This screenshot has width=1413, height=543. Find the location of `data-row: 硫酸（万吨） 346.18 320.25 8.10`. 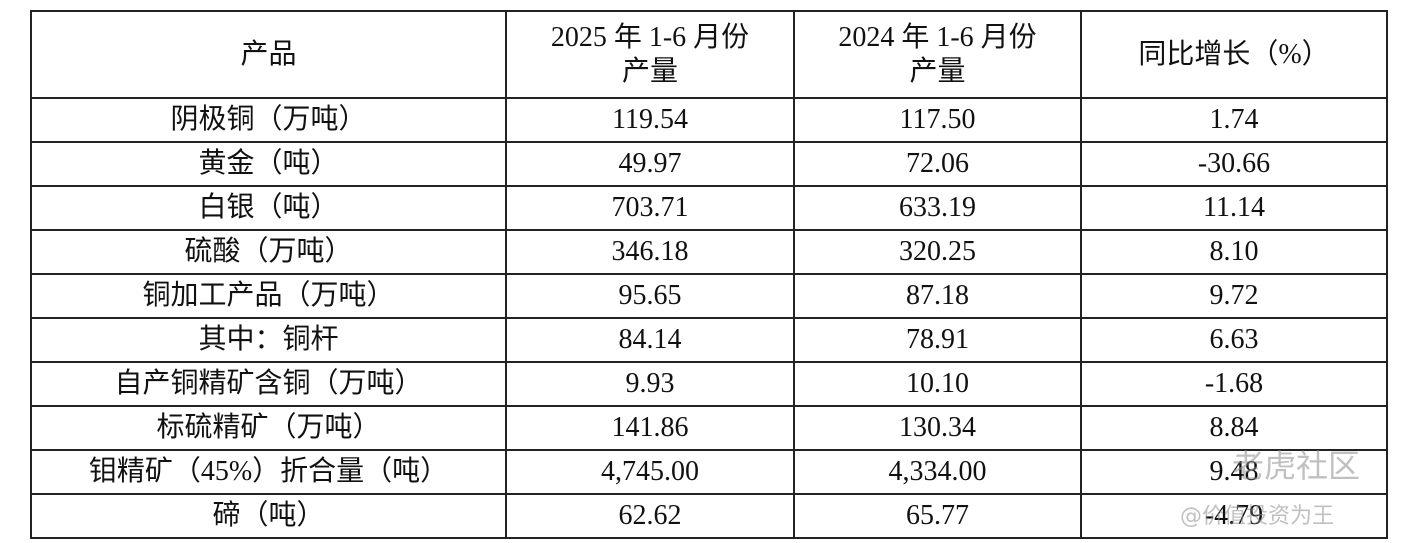

data-row: 硫酸（万吨） 346.18 320.25 8.10 is located at coordinates (709, 252).